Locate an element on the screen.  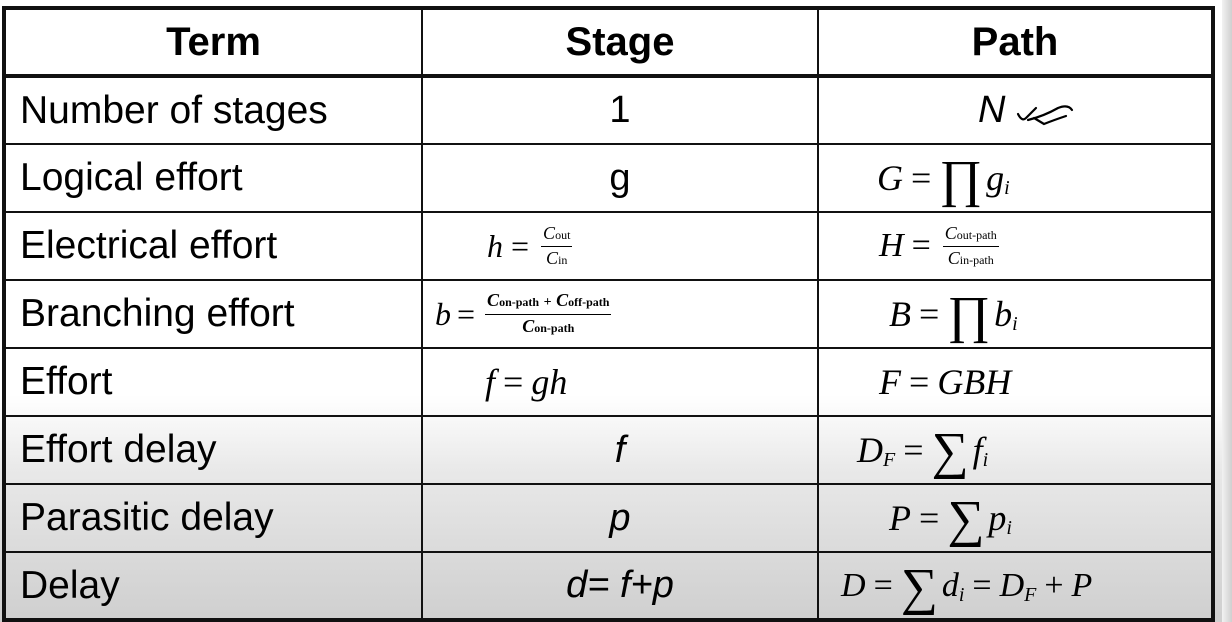
stage-cell: d= f+p is located at coordinates (620, 586).